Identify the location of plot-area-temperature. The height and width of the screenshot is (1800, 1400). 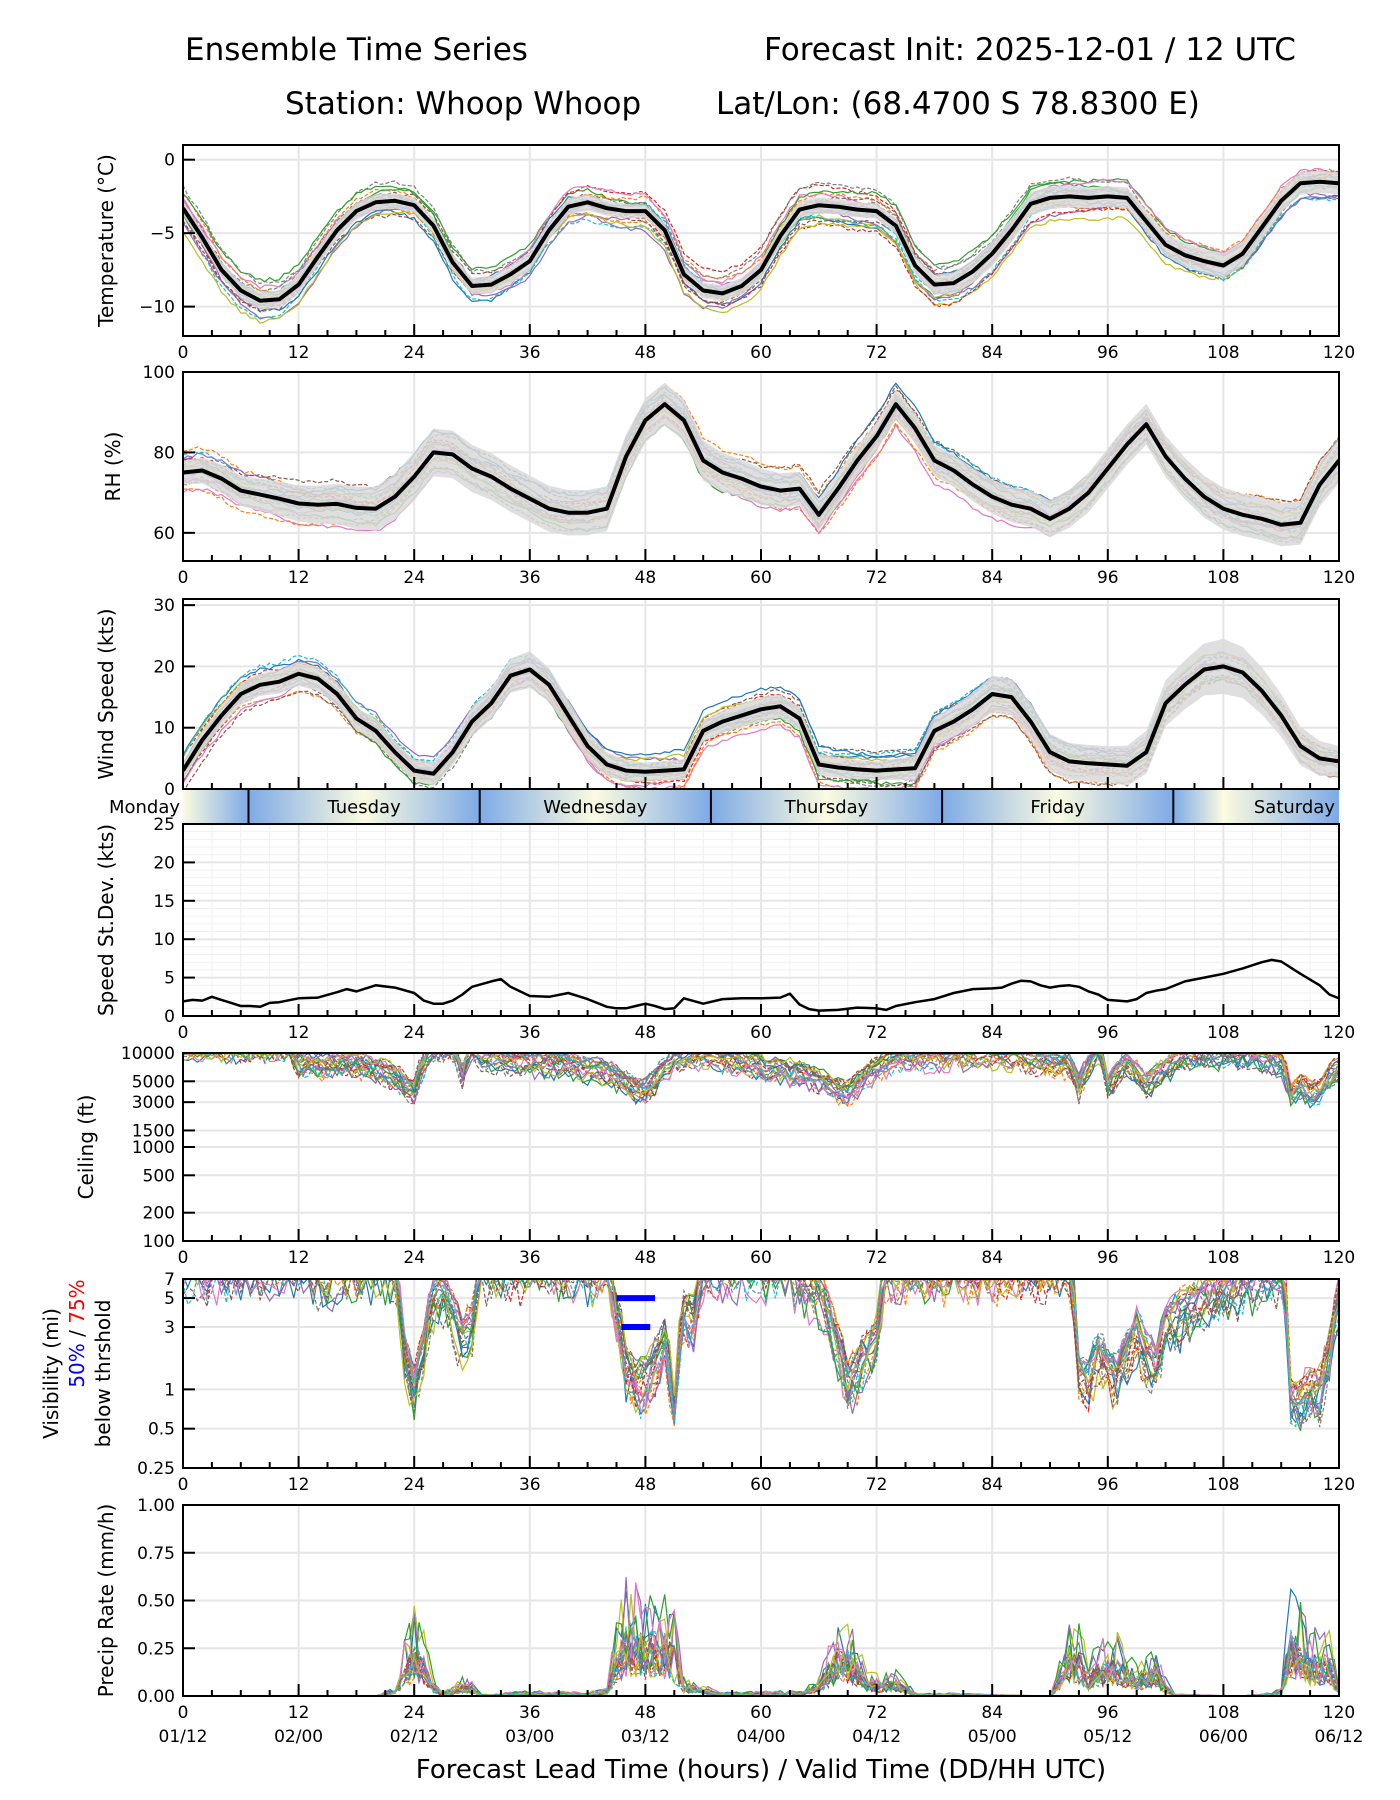
(761, 245).